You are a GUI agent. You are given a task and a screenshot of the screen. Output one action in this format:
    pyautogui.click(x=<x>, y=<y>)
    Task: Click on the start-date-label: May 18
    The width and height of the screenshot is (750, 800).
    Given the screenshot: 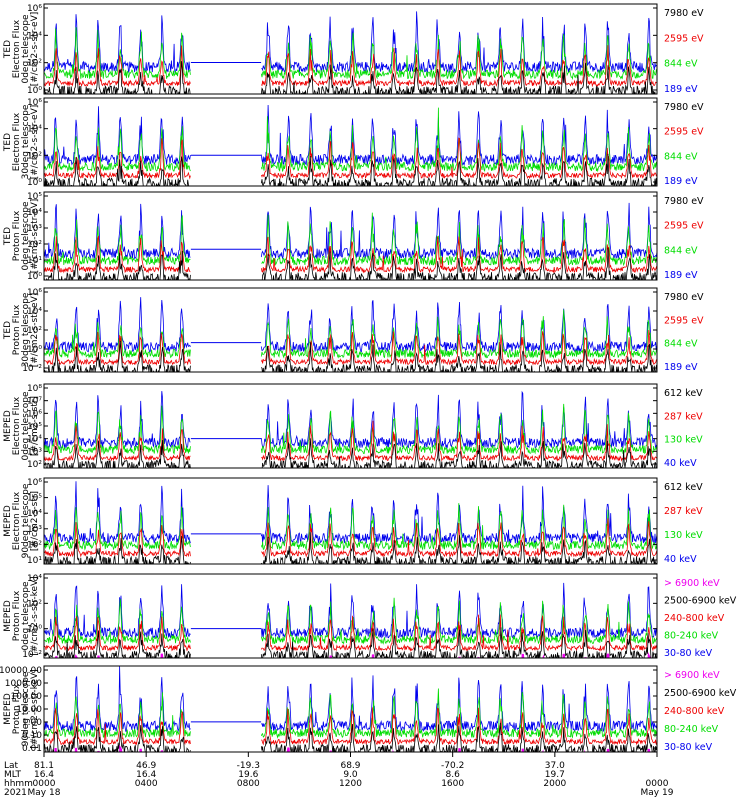 What is the action you would take?
    pyautogui.click(x=44, y=793)
    